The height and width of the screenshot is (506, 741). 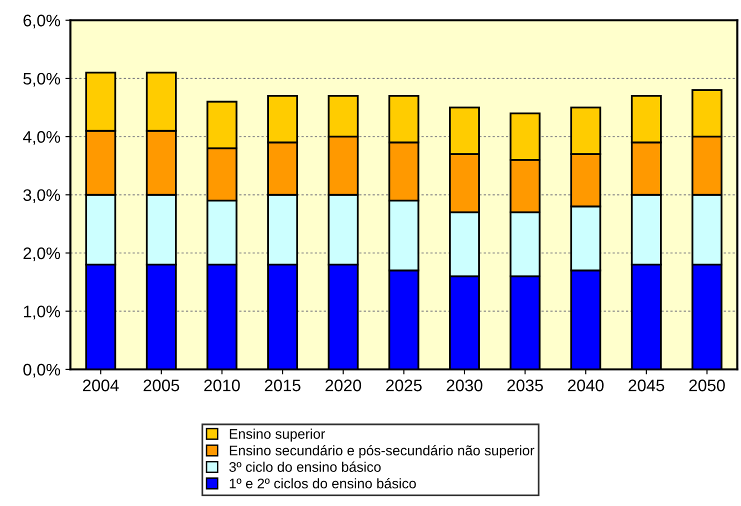 I want to click on legend-label: 3º ciclo do ensino básico, so click(x=305, y=467).